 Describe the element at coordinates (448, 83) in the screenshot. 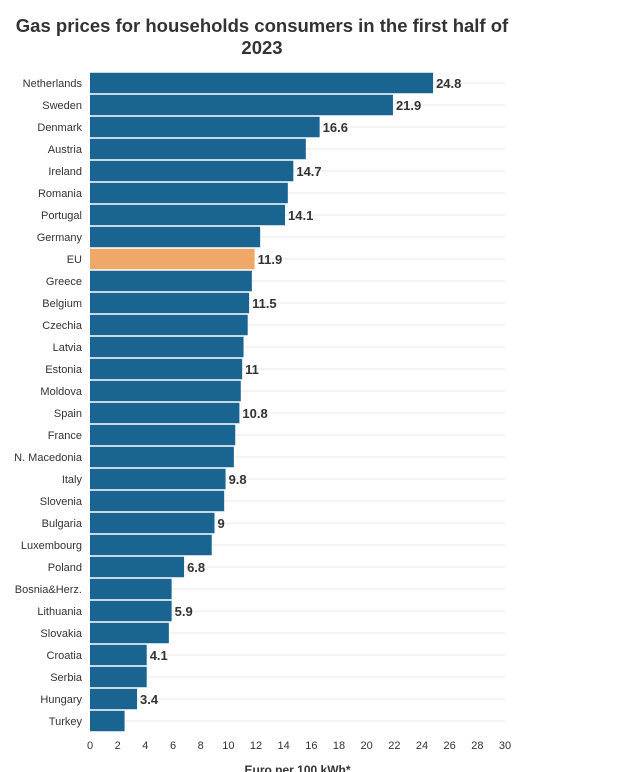

I see `data-label: 24.8` at that location.